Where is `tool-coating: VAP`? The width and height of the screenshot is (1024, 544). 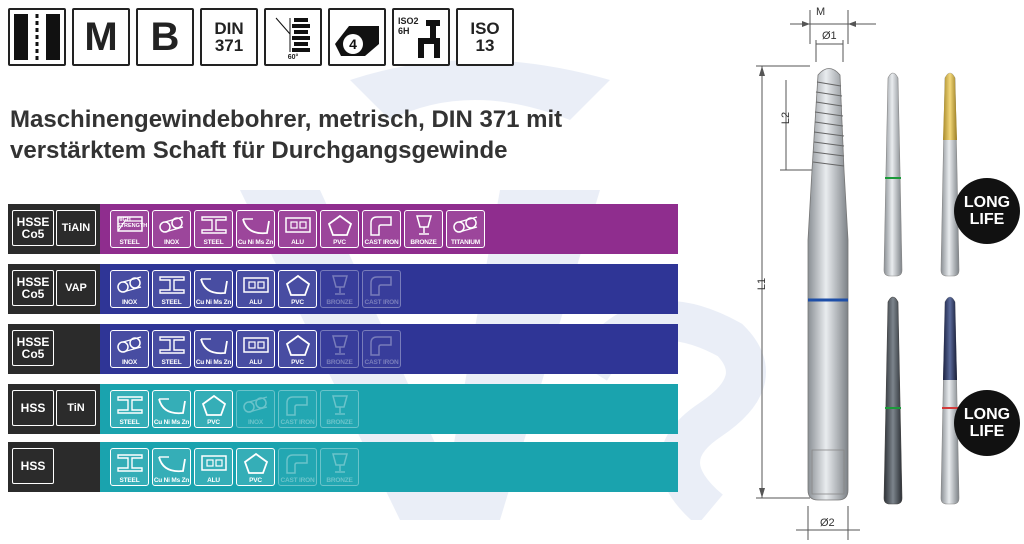
tool-coating: VAP is located at coordinates (76, 288).